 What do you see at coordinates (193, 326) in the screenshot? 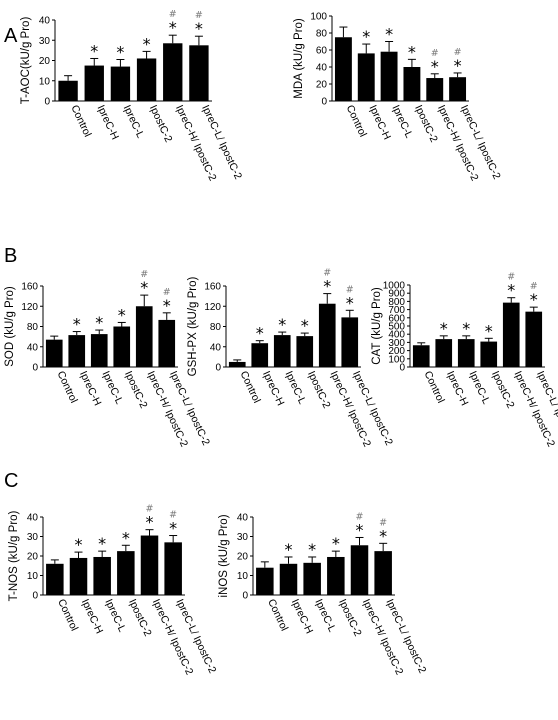
I see `y-axis-label: GSH-PX (kU/g Pro)` at bounding box center [193, 326].